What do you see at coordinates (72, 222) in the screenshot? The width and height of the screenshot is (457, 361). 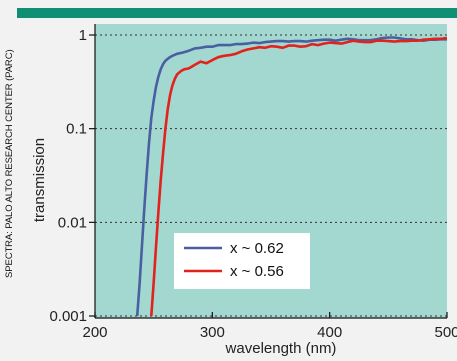 I see `y-tick-label-1: 0.01` at bounding box center [72, 222].